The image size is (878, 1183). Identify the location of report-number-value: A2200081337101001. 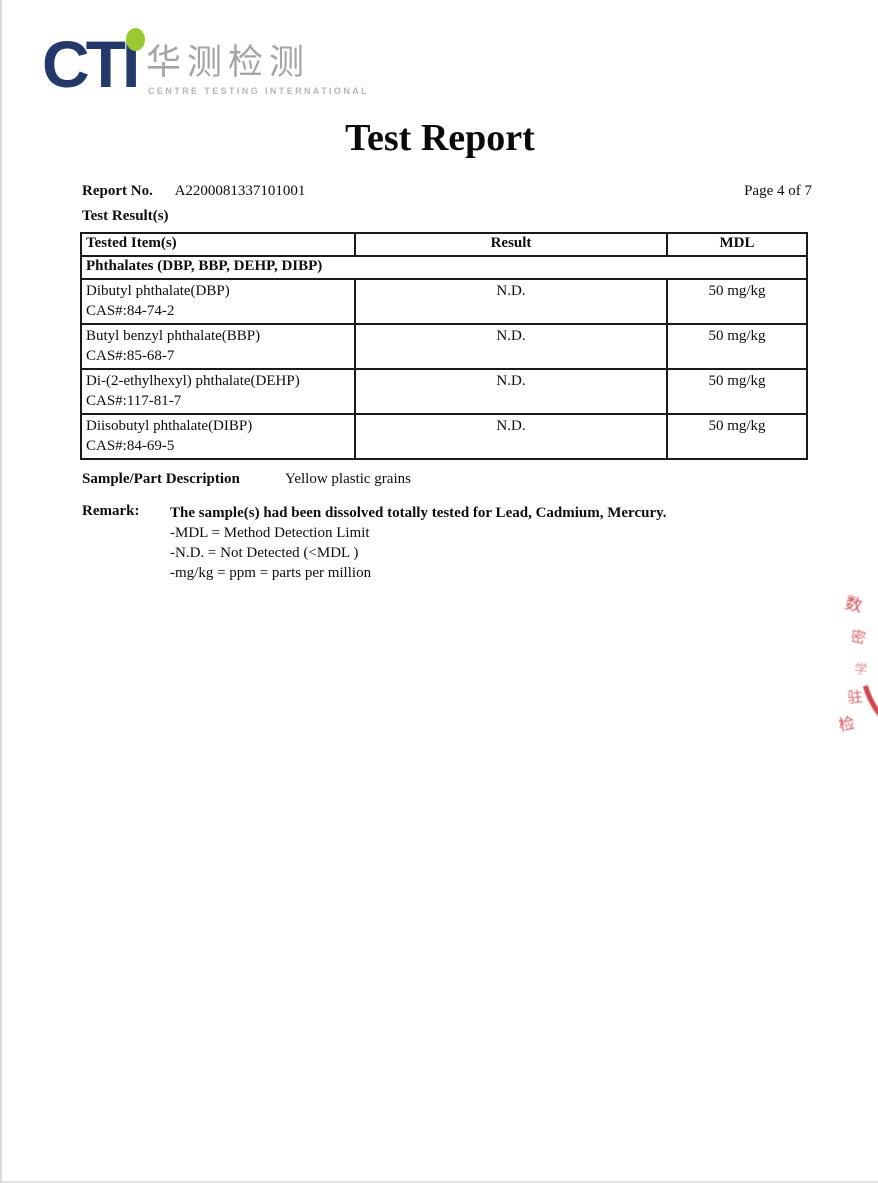
(240, 191).